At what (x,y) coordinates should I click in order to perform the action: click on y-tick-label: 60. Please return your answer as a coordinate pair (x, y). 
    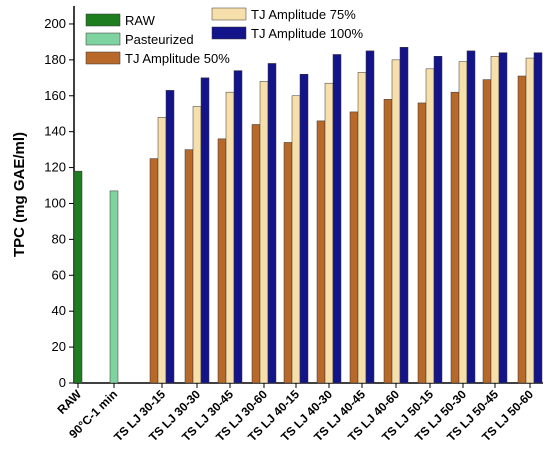
    Looking at the image, I should click on (59, 274).